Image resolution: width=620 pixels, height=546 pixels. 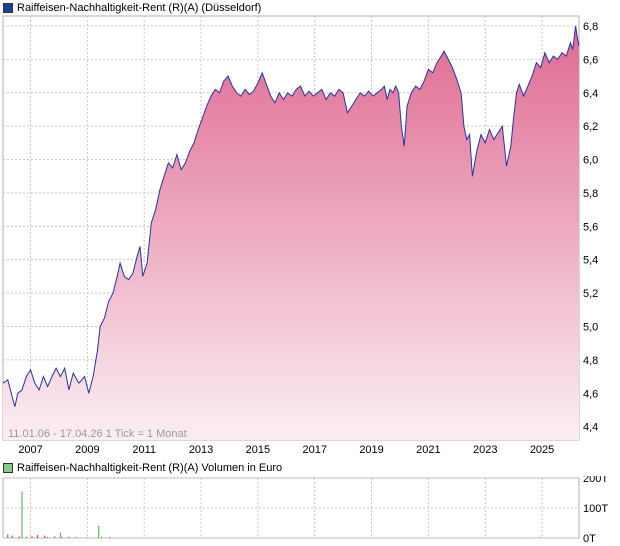 I want to click on x-tick-label: 2009, so click(x=87, y=450).